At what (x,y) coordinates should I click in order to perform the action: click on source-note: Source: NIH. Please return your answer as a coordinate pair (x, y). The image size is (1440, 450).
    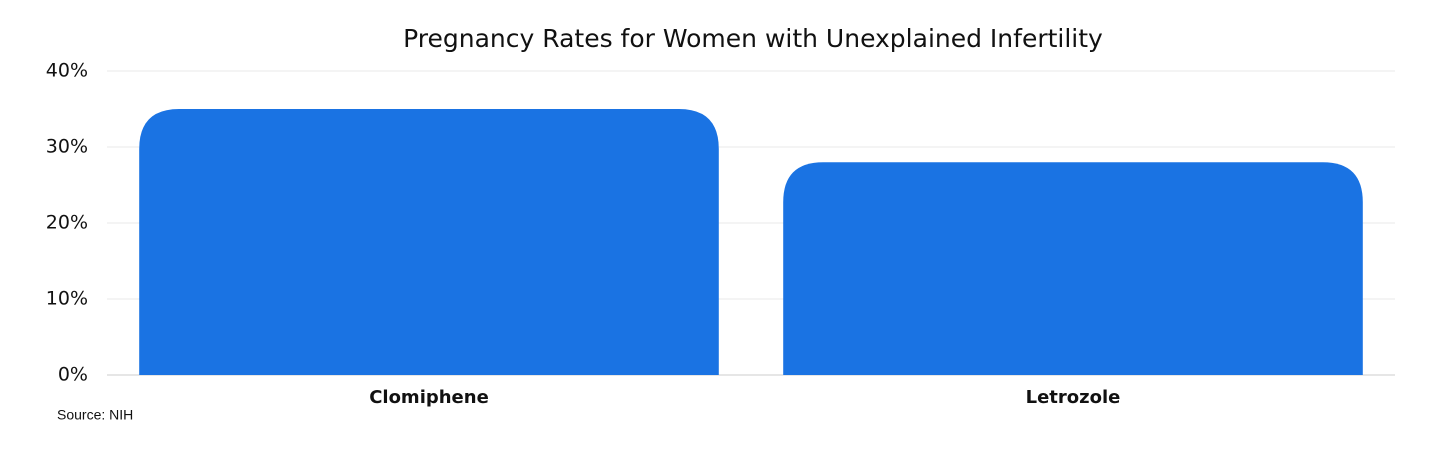
    Looking at the image, I should click on (95, 415).